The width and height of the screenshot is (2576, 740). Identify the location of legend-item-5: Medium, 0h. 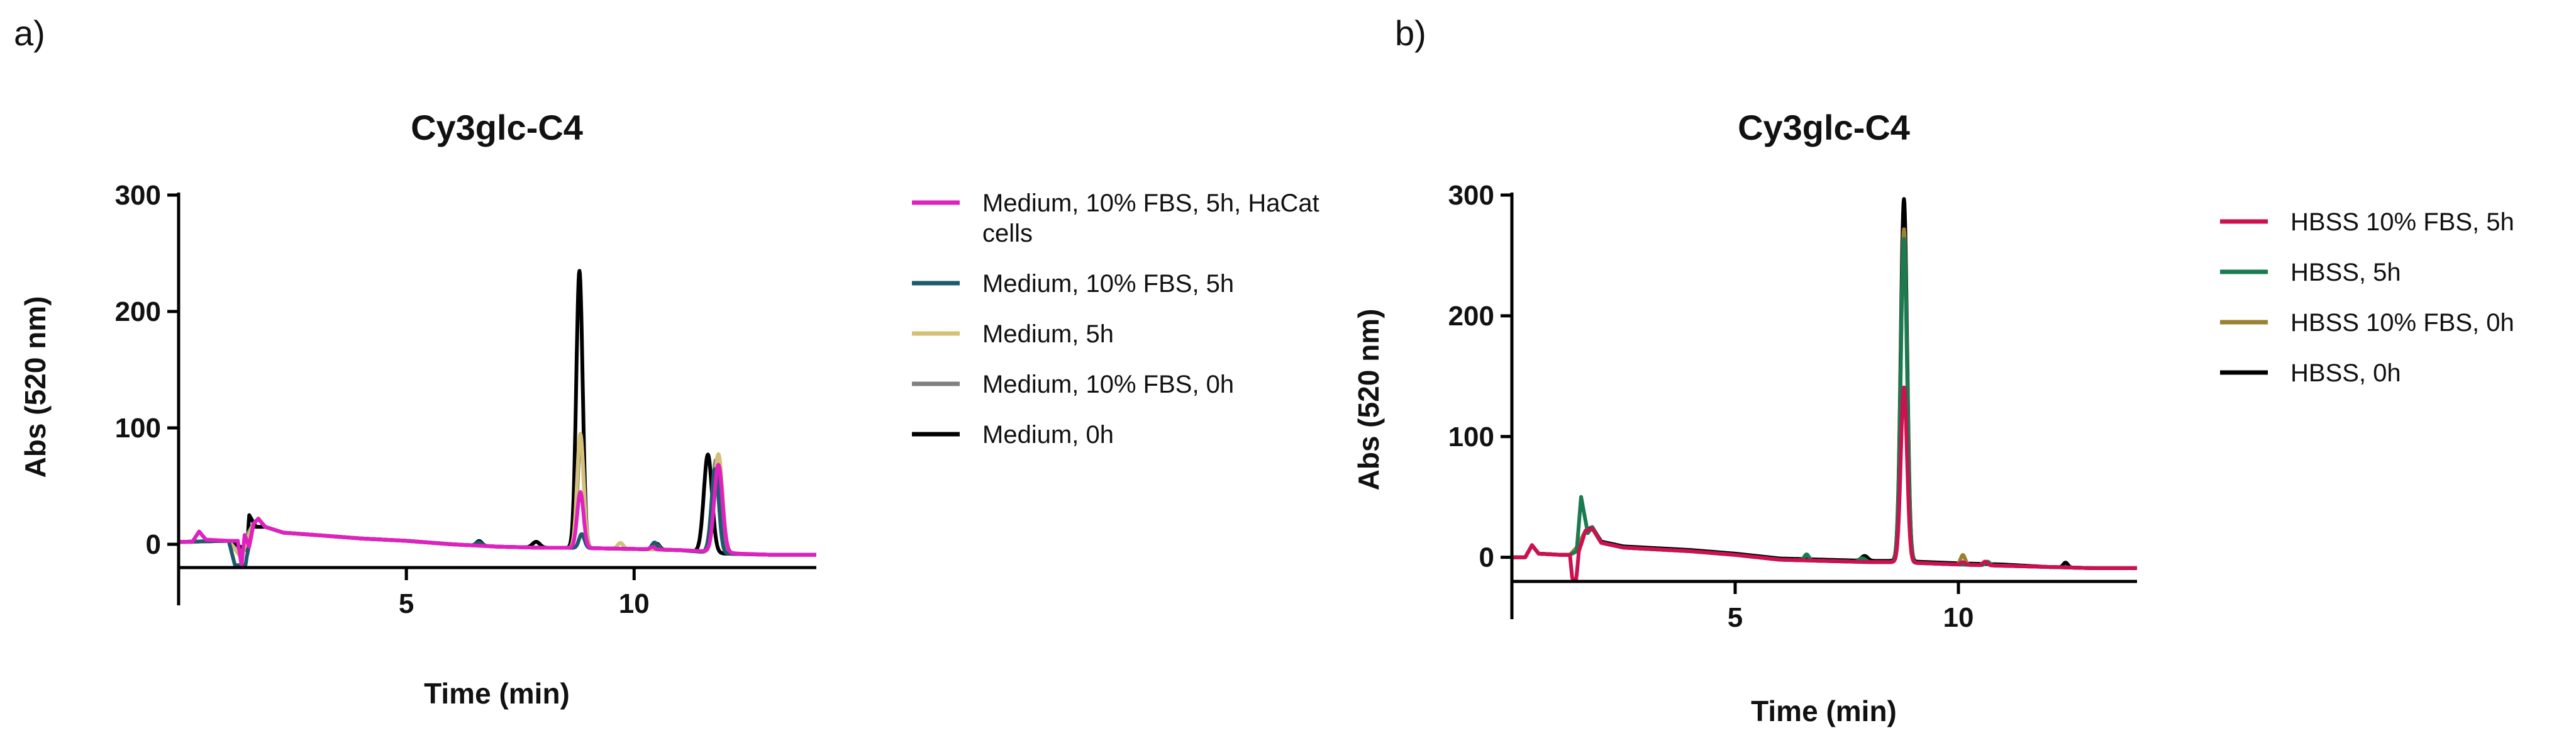
(1013, 435).